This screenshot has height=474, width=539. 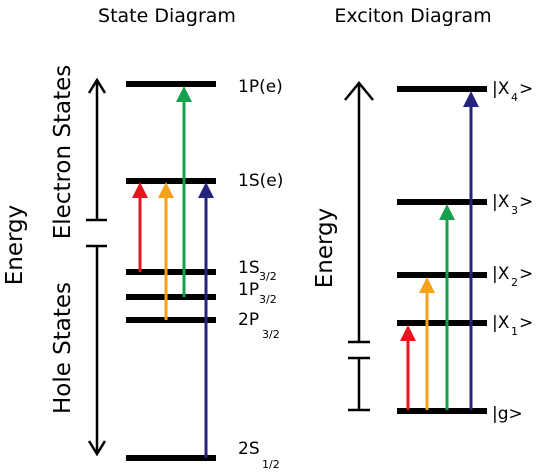 What do you see at coordinates (249, 268) in the screenshot?
I see `svg-text: 1S` at bounding box center [249, 268].